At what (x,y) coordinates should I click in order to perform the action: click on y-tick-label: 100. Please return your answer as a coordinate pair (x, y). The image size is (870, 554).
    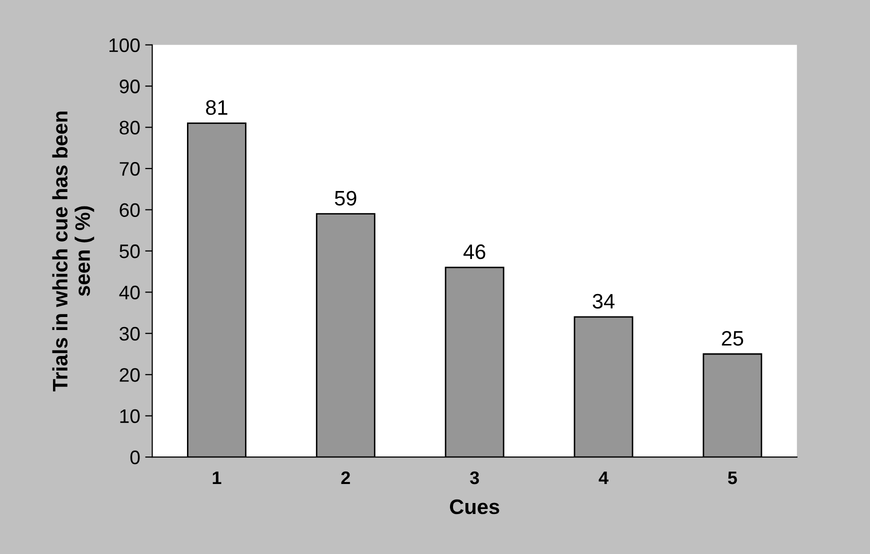
    Looking at the image, I should click on (124, 45).